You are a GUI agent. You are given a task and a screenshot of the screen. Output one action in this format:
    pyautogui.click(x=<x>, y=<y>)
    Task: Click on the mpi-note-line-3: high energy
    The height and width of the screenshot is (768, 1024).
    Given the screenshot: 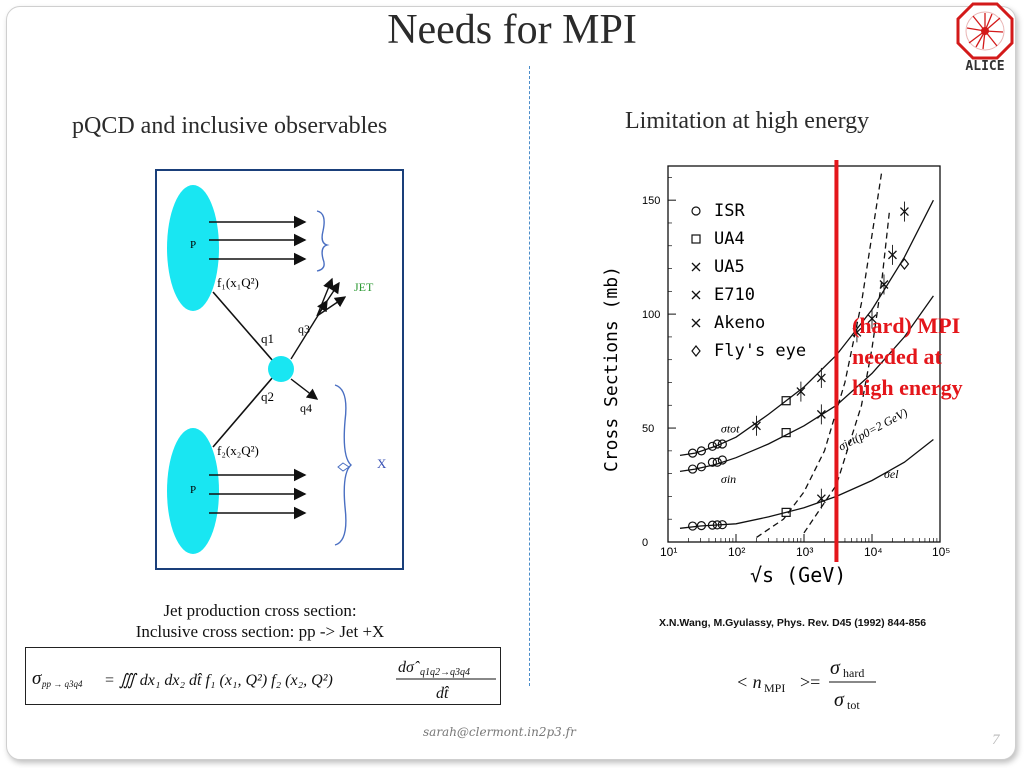 What is the action you would take?
    pyautogui.click(x=907, y=387)
    